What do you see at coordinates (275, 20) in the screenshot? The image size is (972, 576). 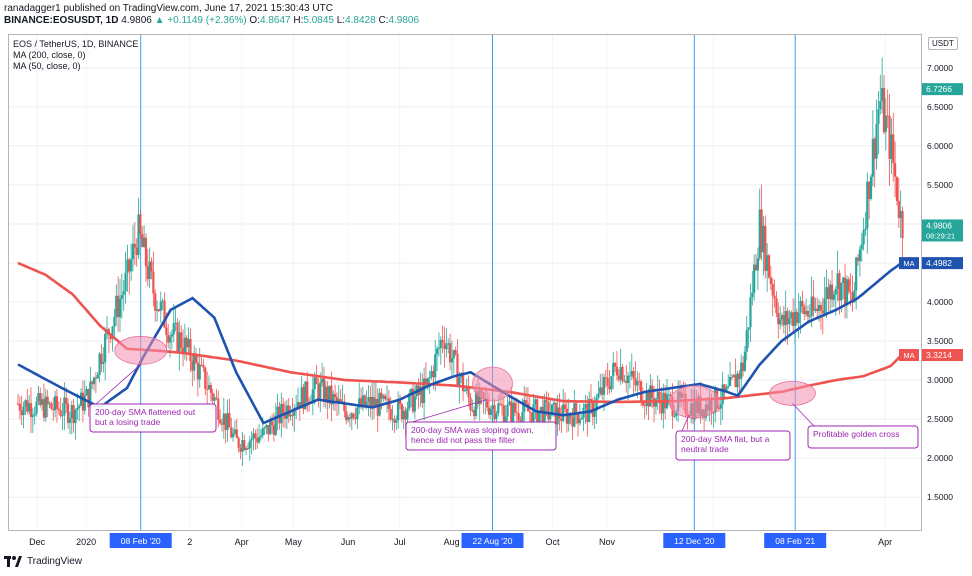 I see `open-value: 4.8647` at bounding box center [275, 20].